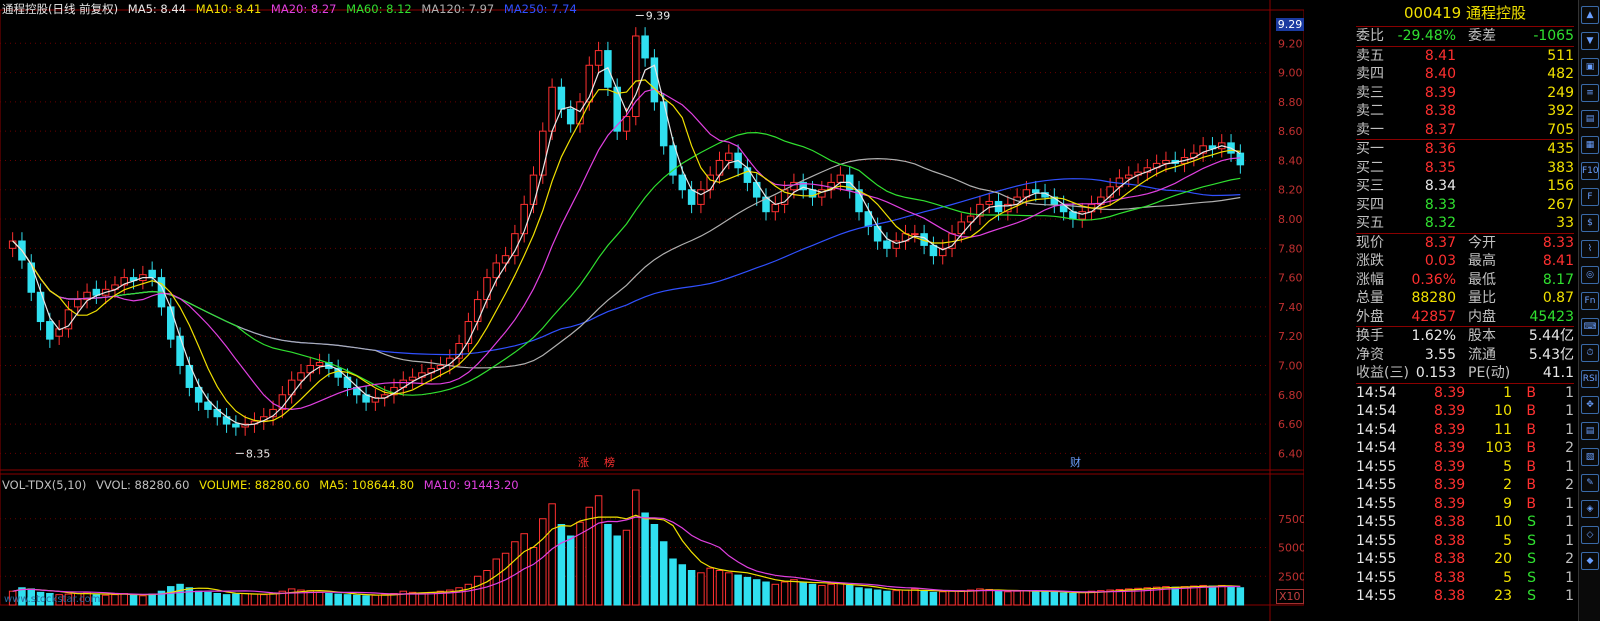 This screenshot has width=1600, height=621. Describe the element at coordinates (1496, 13) in the screenshot. I see `stock-name: 通程控股` at that location.